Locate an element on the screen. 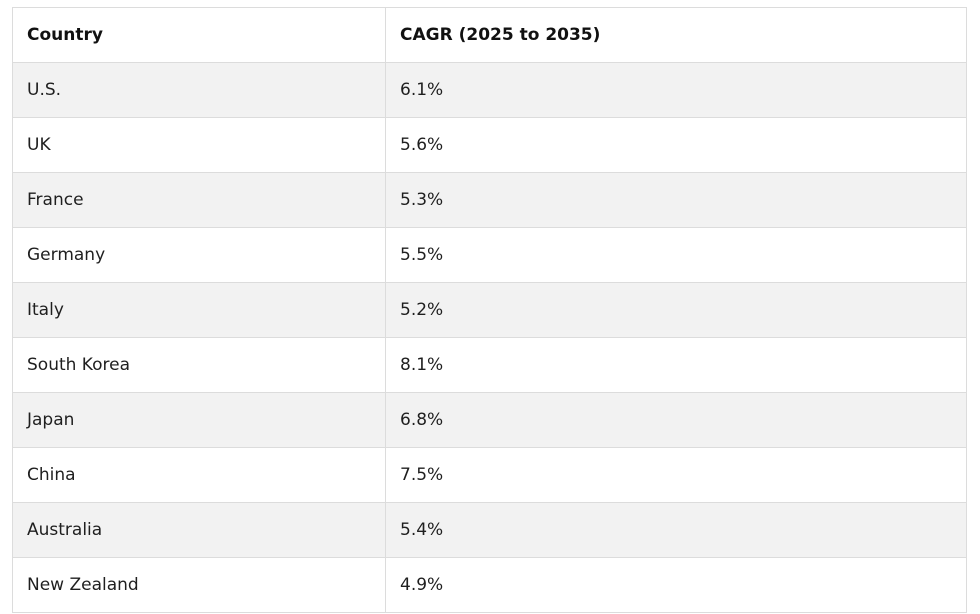 This screenshot has height=614, width=980. table-row: UK 5.6% is located at coordinates (489, 145).